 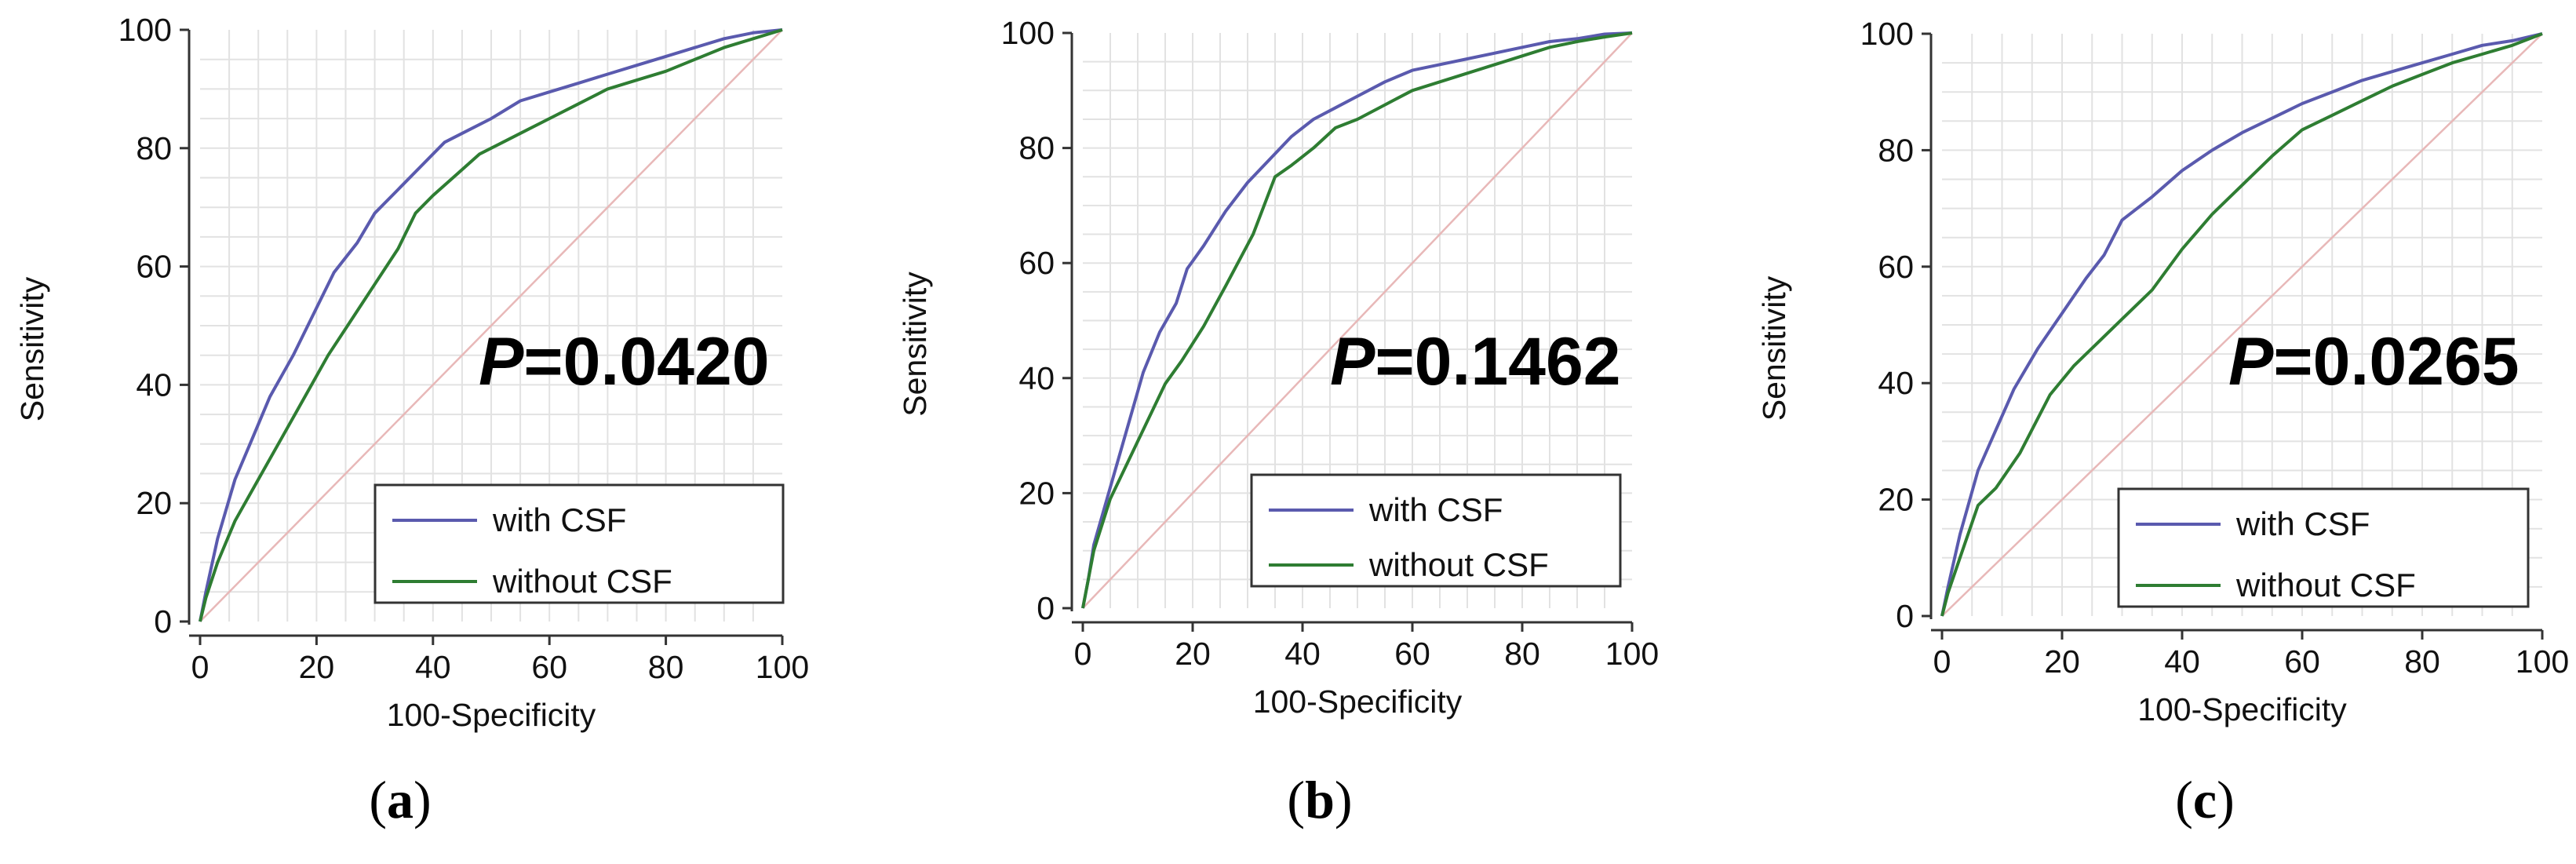 I want to click on legend-box, so click(x=1436, y=531).